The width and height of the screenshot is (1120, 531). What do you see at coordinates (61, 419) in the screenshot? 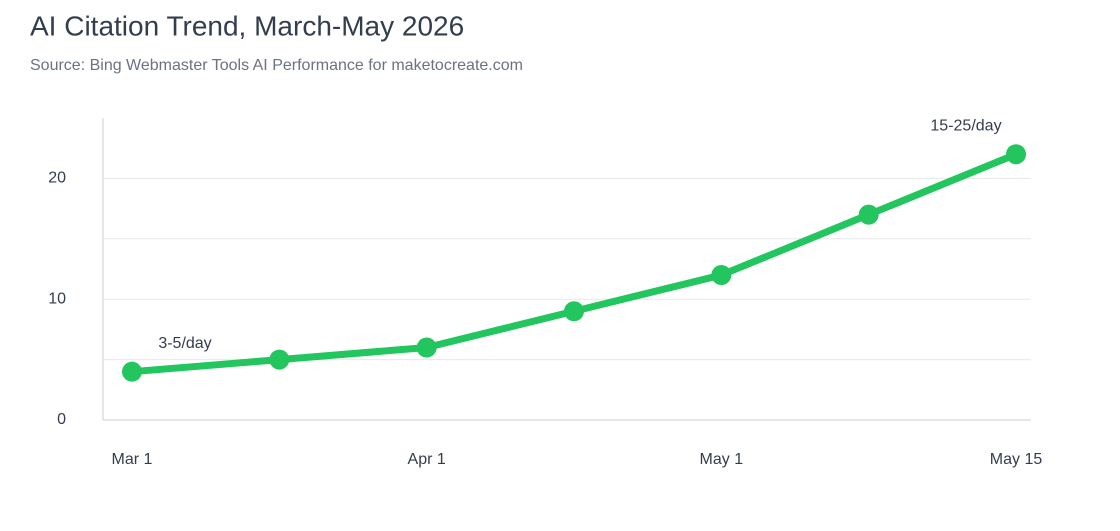
I see `y-tick-label: 0` at bounding box center [61, 419].